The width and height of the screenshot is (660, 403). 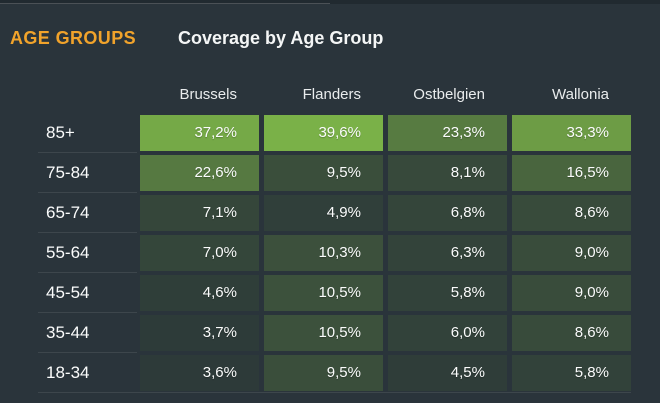 I want to click on row-label-5564: 55-64, so click(x=68, y=252).